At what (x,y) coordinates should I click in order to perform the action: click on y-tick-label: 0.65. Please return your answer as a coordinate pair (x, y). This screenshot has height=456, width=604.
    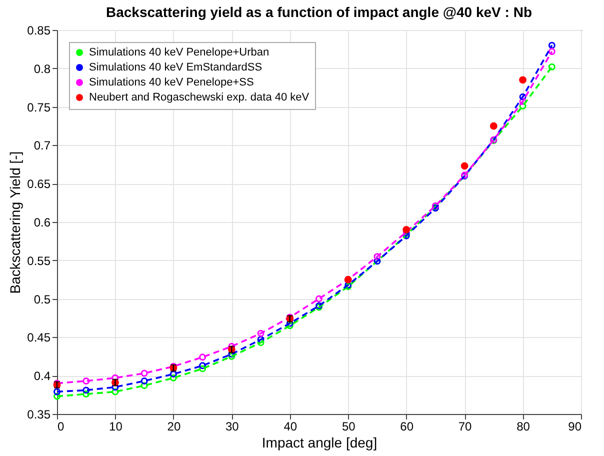
    Looking at the image, I should click on (39, 184).